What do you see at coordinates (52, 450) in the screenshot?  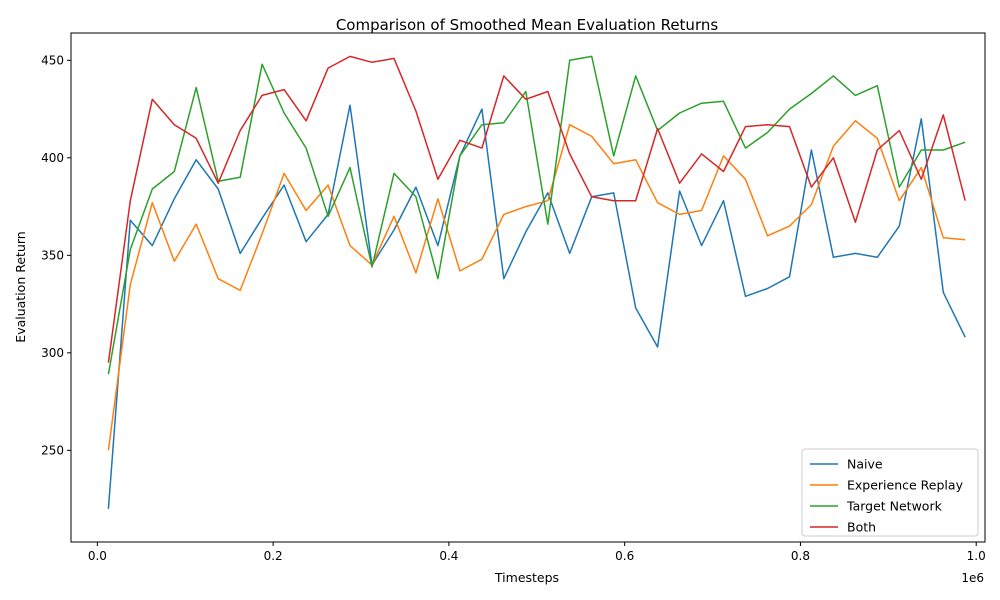 I see `y-tick-label: 250` at bounding box center [52, 450].